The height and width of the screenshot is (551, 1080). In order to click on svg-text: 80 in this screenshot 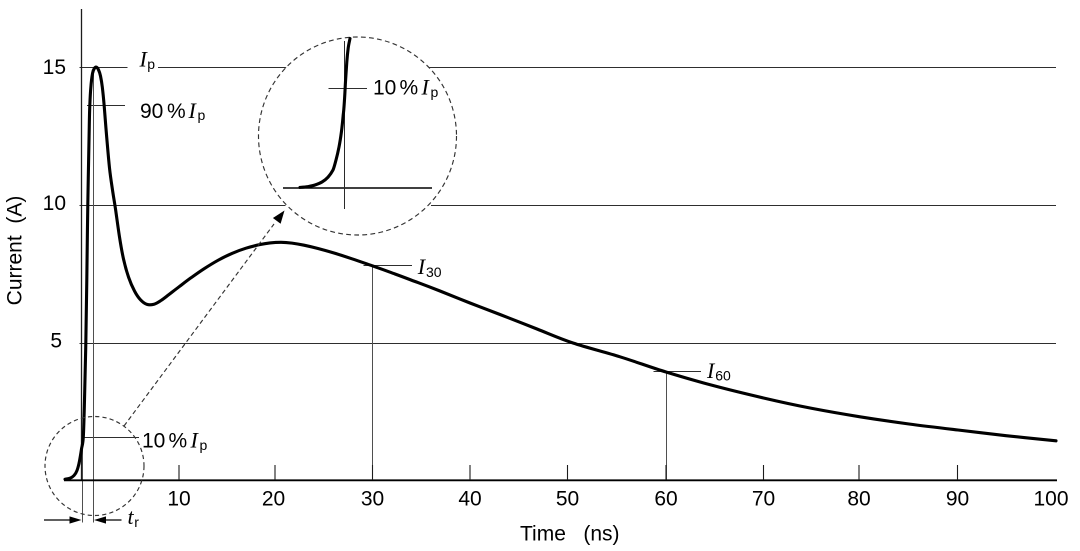, I will do `click(858, 498)`.